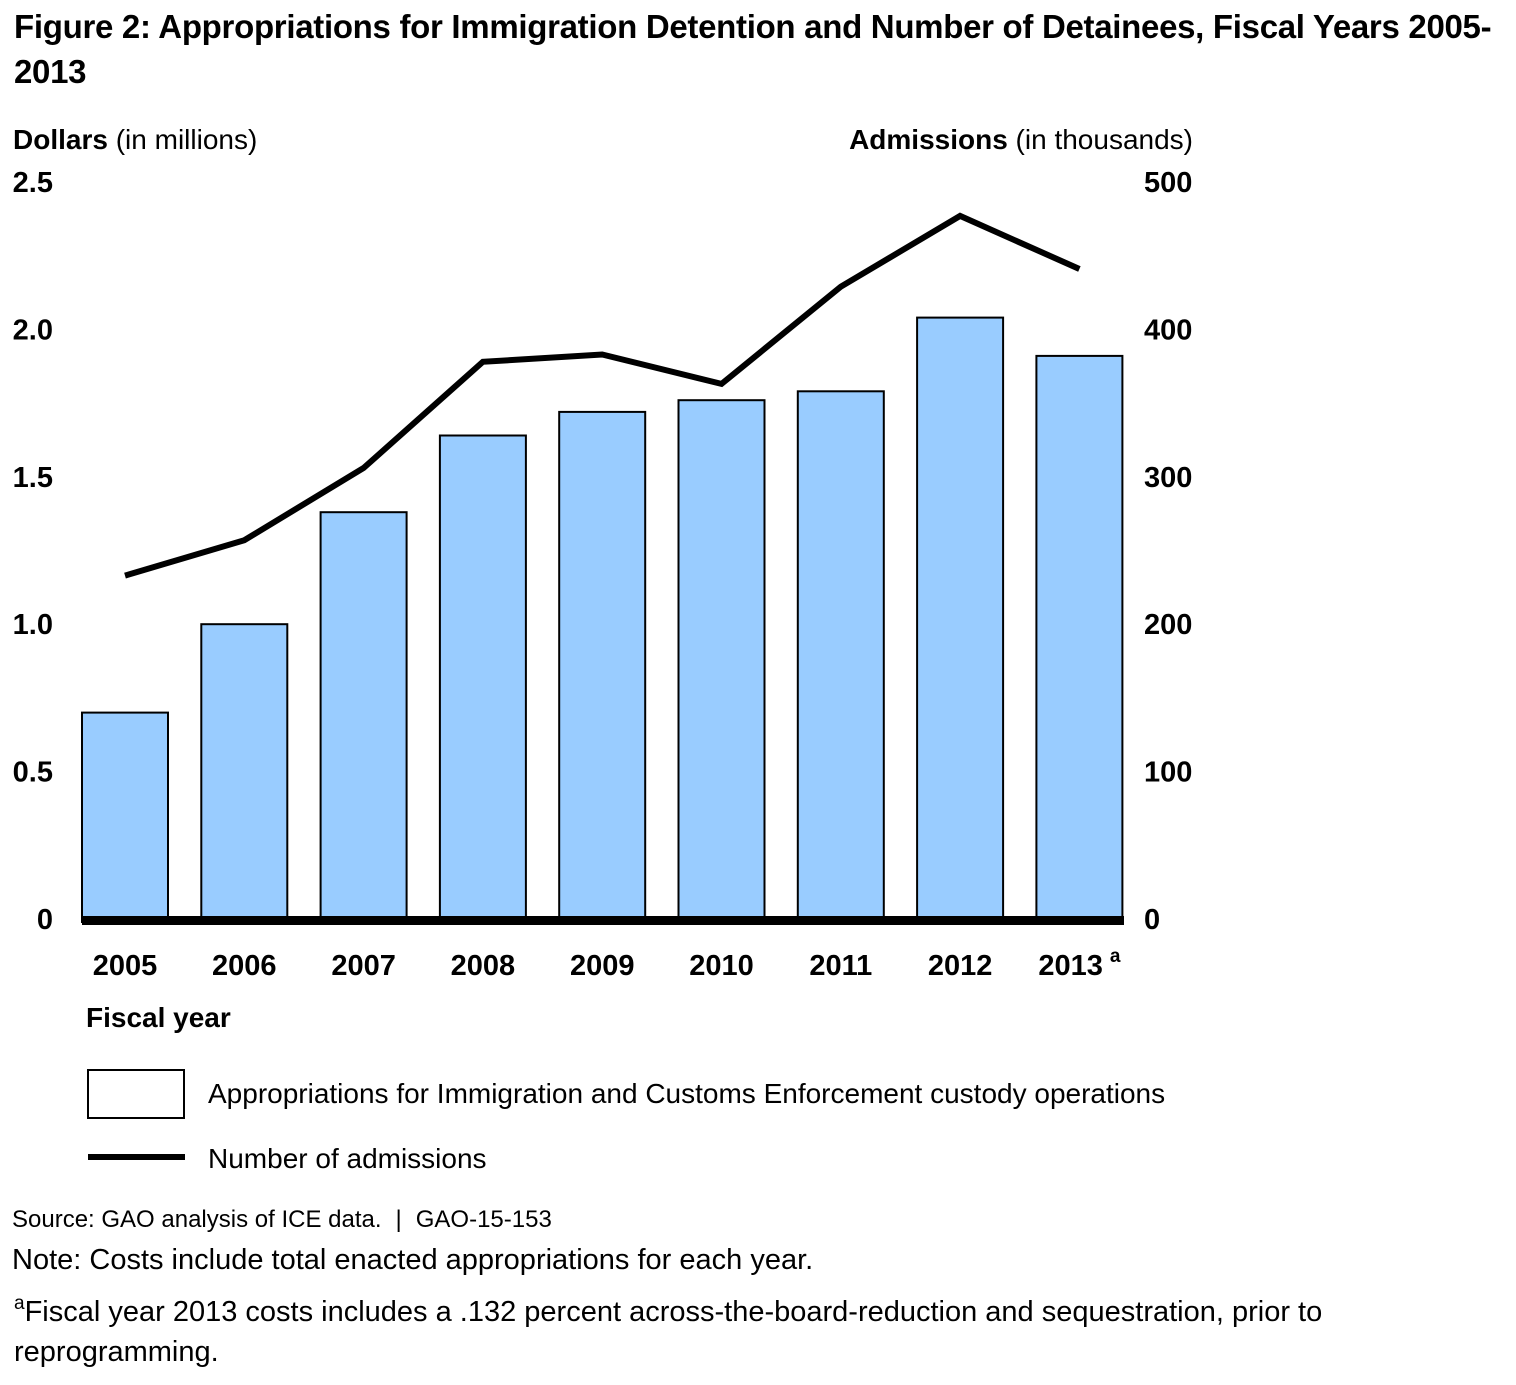 The image size is (1516, 1385). I want to click on year-label-2005: 2005, so click(125, 966).